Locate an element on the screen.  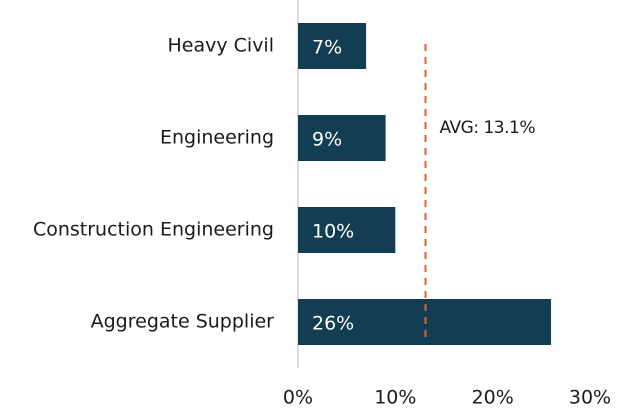
x-tick-label: 20% is located at coordinates (493, 398).